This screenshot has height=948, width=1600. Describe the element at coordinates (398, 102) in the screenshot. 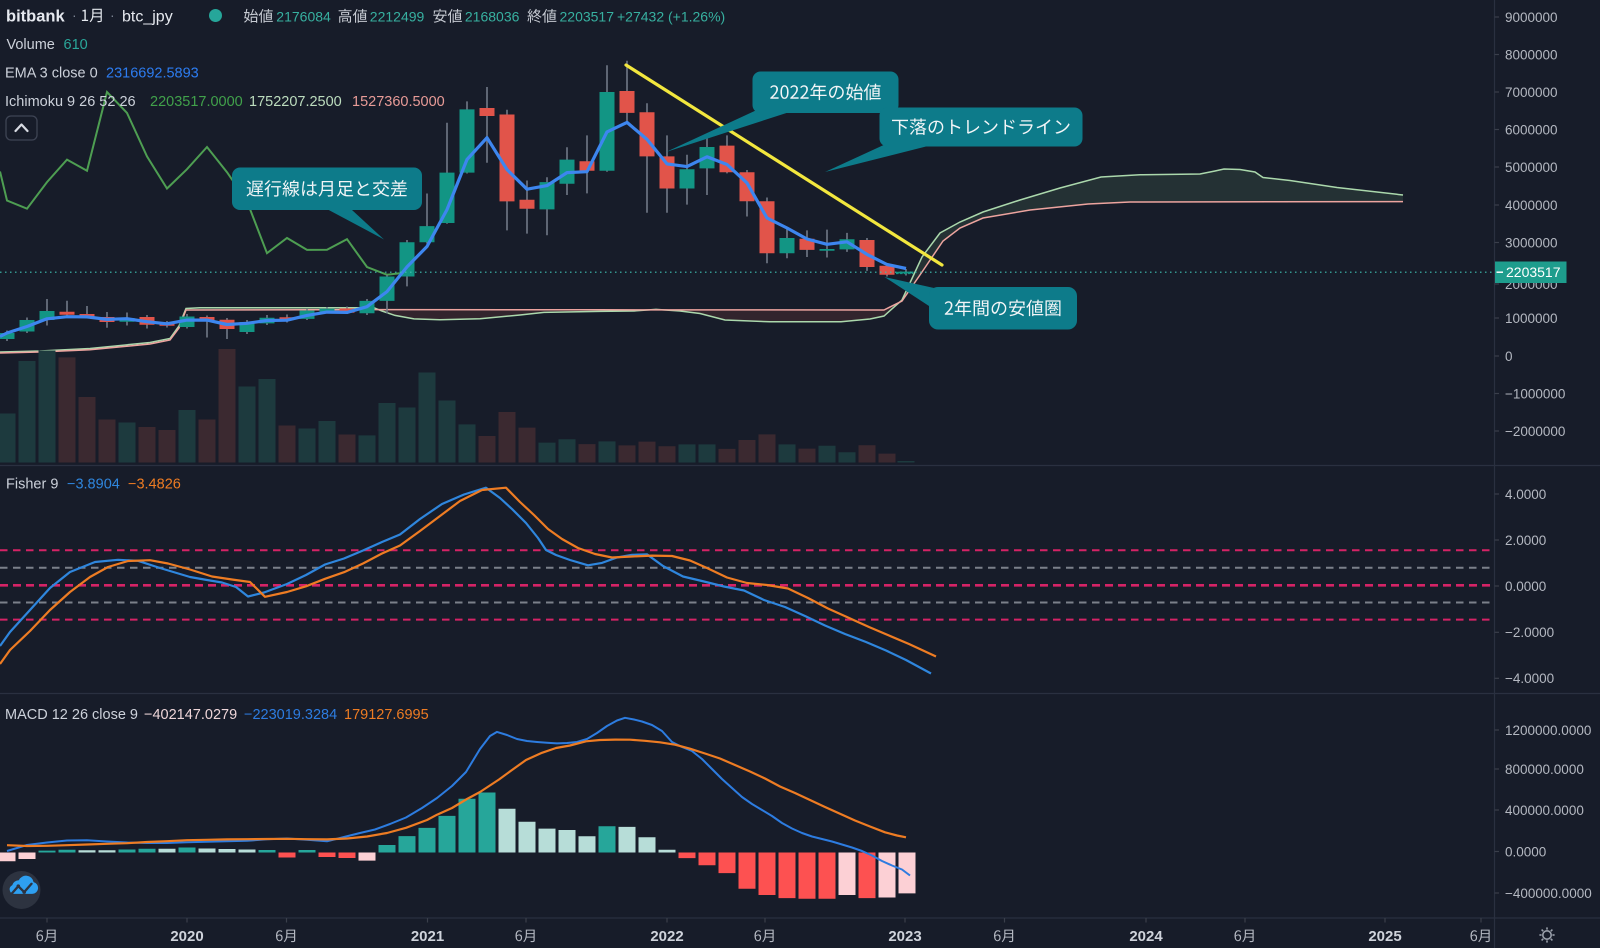

I see `svg-text: 1527360.5000` at that location.